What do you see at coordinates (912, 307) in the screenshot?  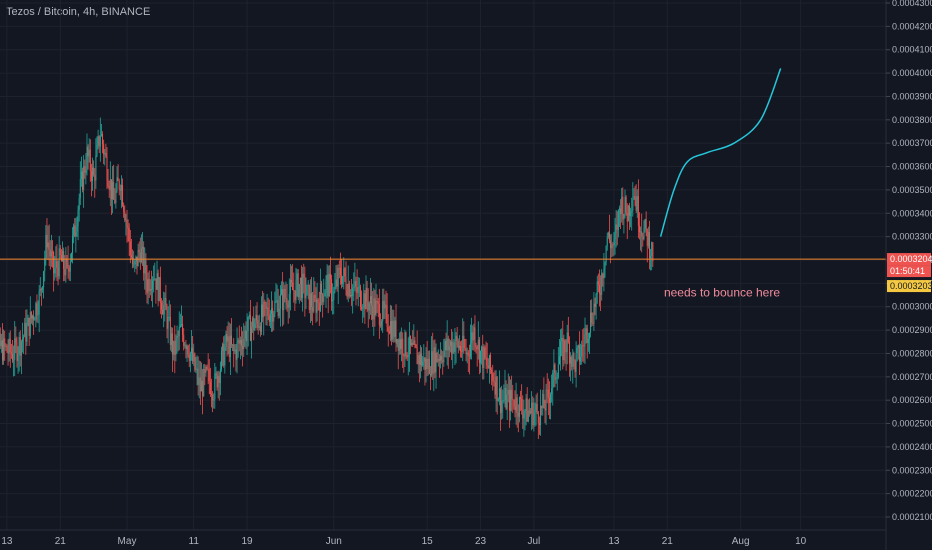 I see `price-tick-label: 0.0003000` at bounding box center [912, 307].